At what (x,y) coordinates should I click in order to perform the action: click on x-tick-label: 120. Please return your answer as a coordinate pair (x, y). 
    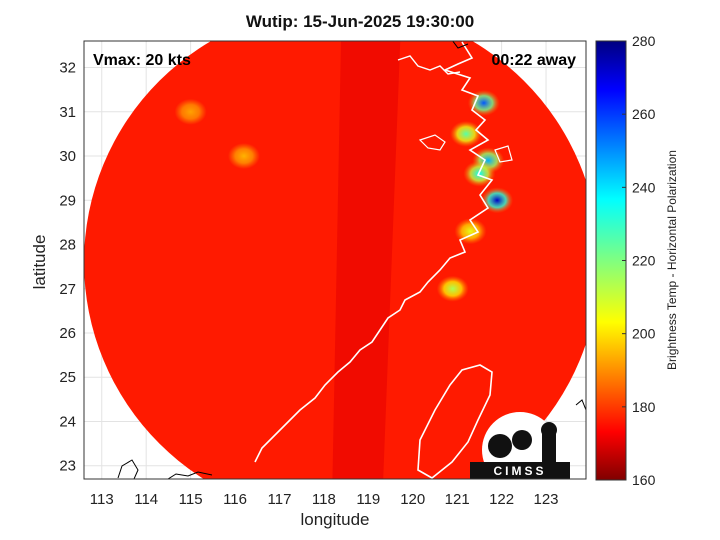
    Looking at the image, I should click on (412, 499).